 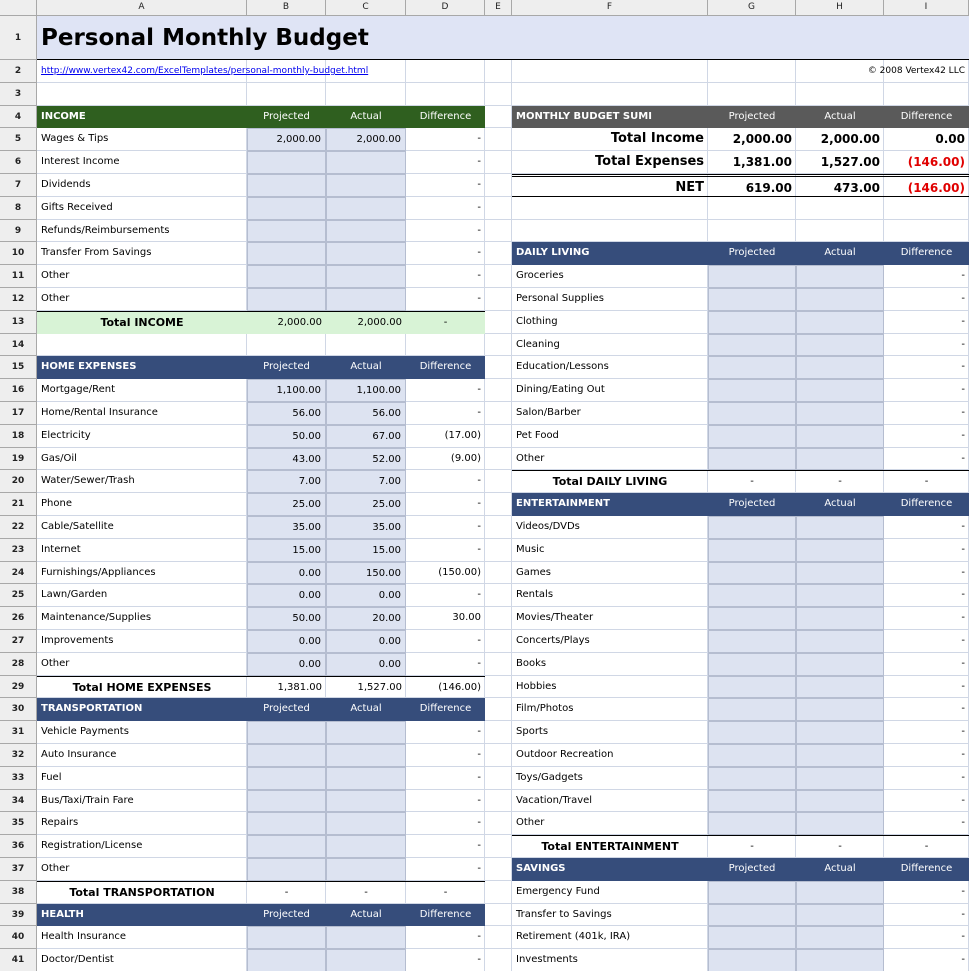 What do you see at coordinates (762, 162) in the screenshot?
I see `summary-value: 1,381.00` at bounding box center [762, 162].